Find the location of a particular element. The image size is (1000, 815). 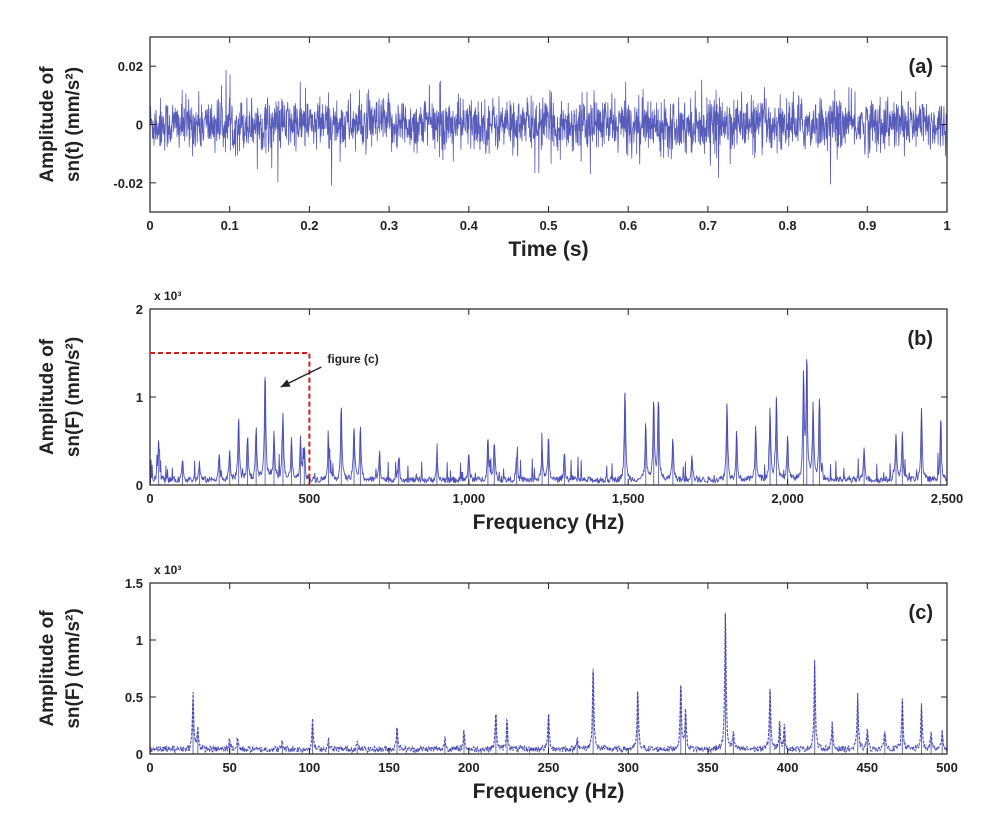

y-tick-label: -0.02 is located at coordinates (128, 183).